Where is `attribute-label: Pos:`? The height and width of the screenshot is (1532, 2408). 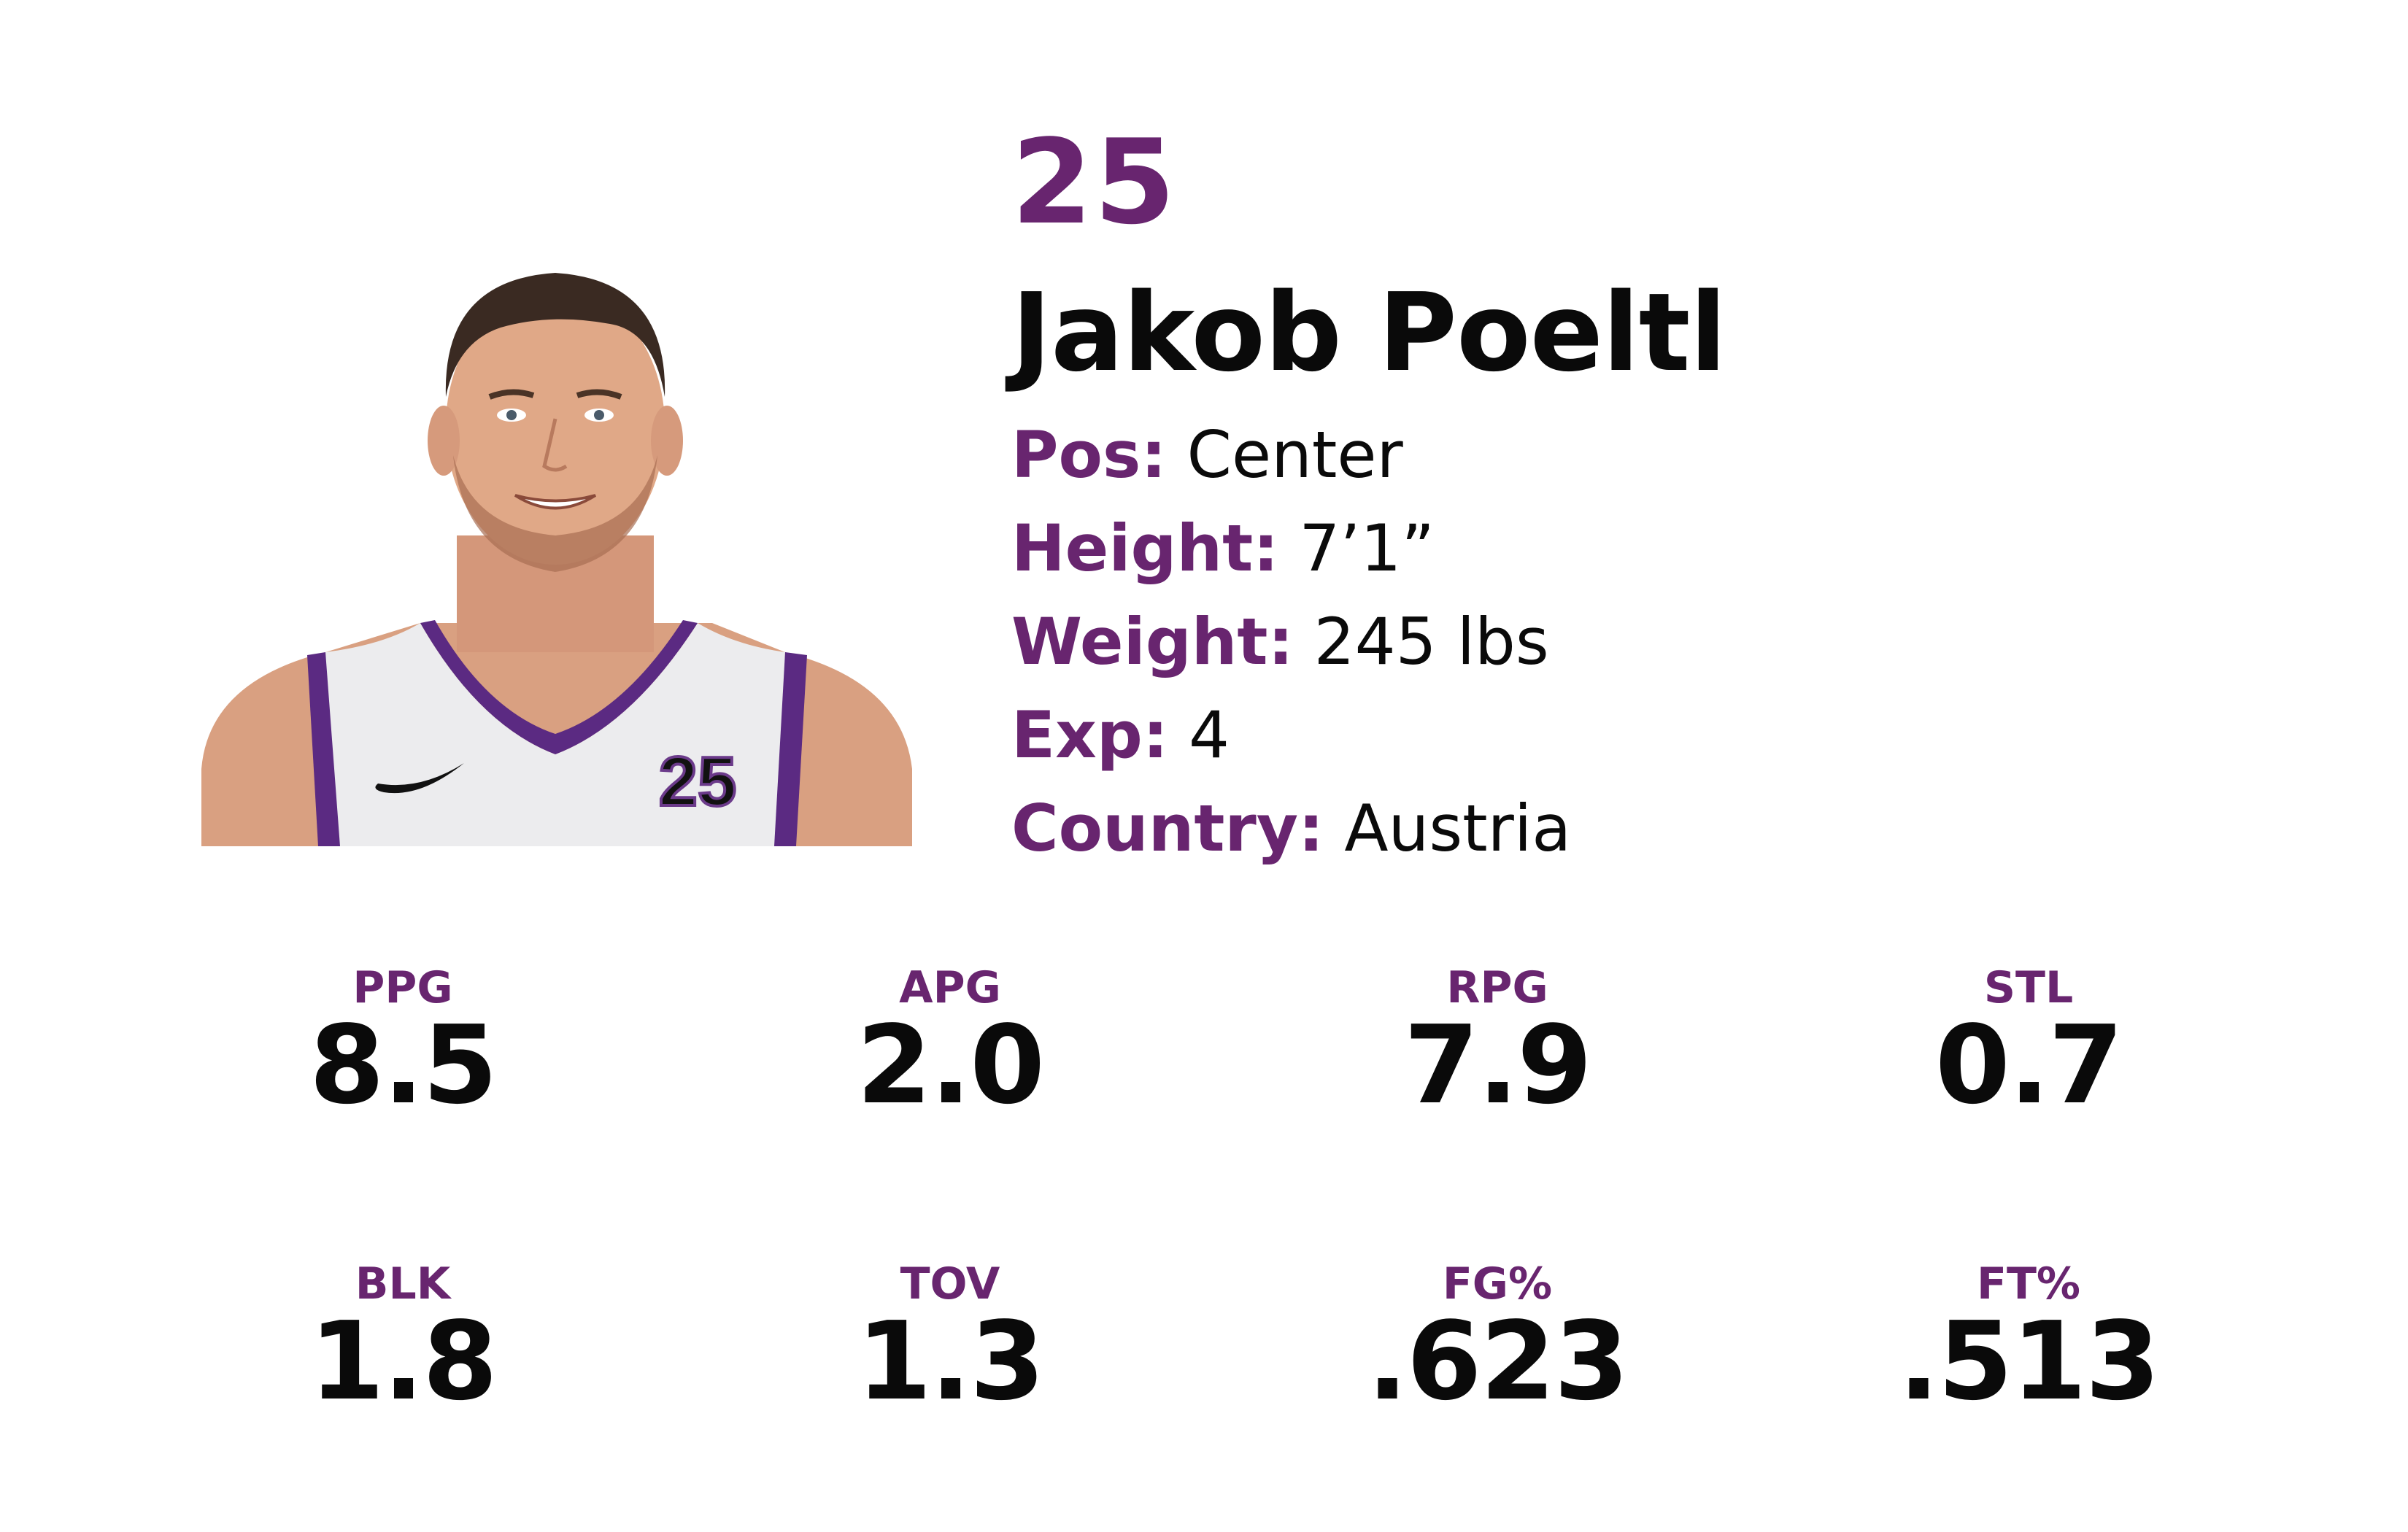 attribute-label: Pos: is located at coordinates (1089, 455).